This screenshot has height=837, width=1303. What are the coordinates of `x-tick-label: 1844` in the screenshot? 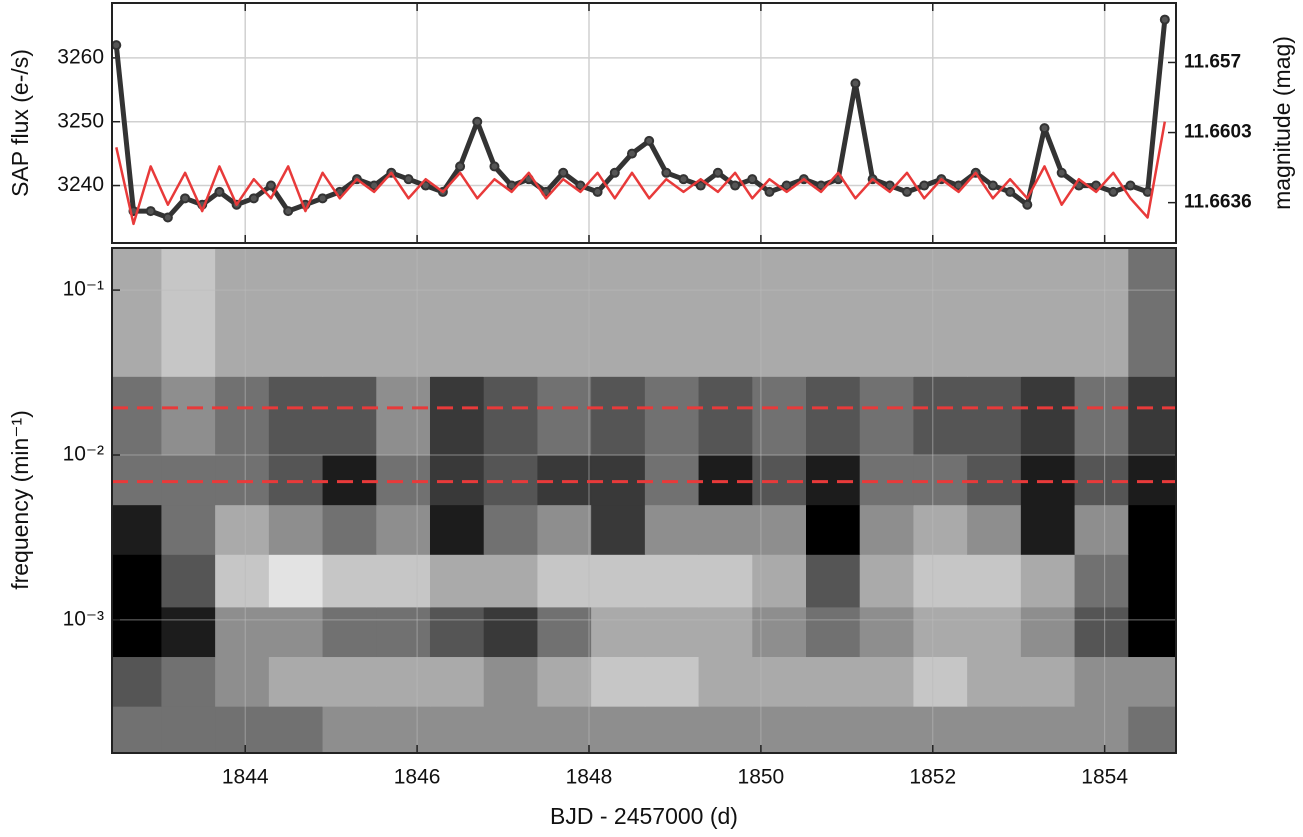 It's located at (245, 777).